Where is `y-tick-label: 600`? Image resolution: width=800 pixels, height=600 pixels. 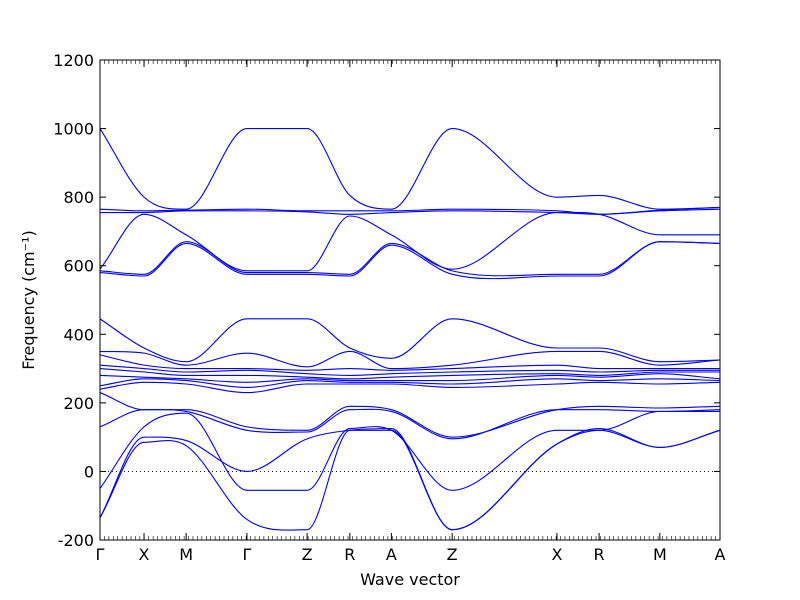 y-tick-label: 600 is located at coordinates (78, 266).